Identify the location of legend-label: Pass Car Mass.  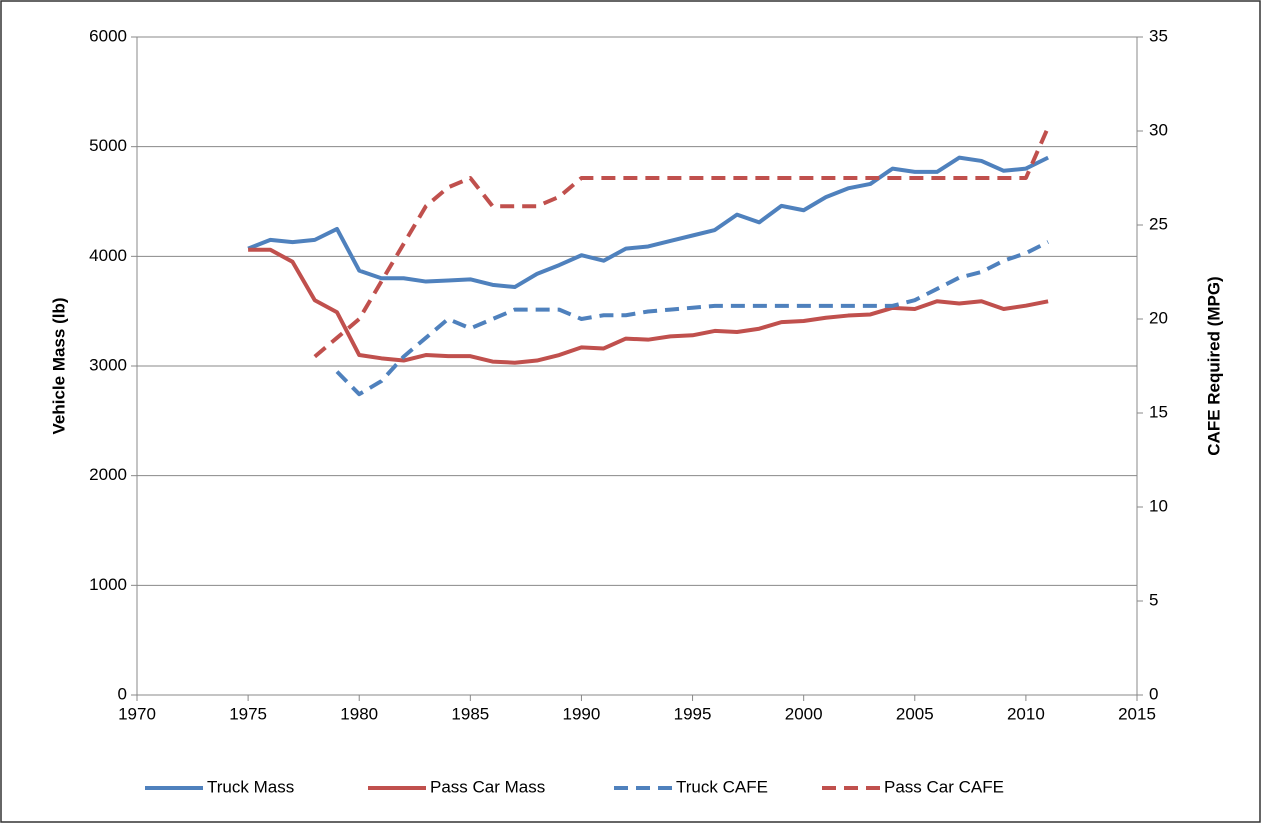
(487, 786).